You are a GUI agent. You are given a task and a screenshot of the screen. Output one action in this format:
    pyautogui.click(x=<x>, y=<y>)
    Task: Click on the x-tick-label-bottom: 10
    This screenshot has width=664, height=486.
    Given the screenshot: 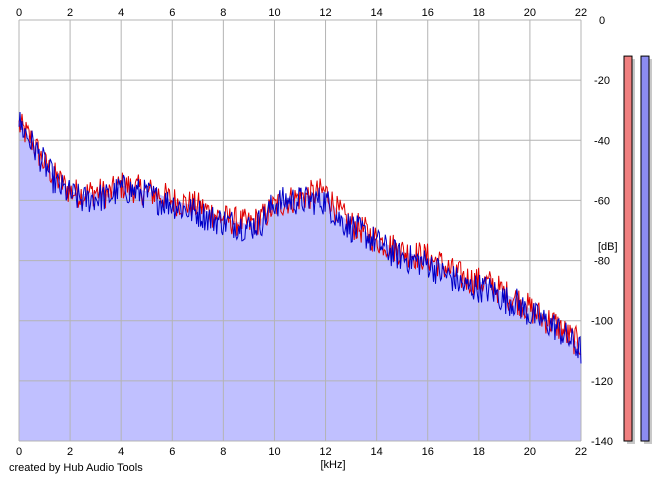 What is the action you would take?
    pyautogui.click(x=274, y=452)
    